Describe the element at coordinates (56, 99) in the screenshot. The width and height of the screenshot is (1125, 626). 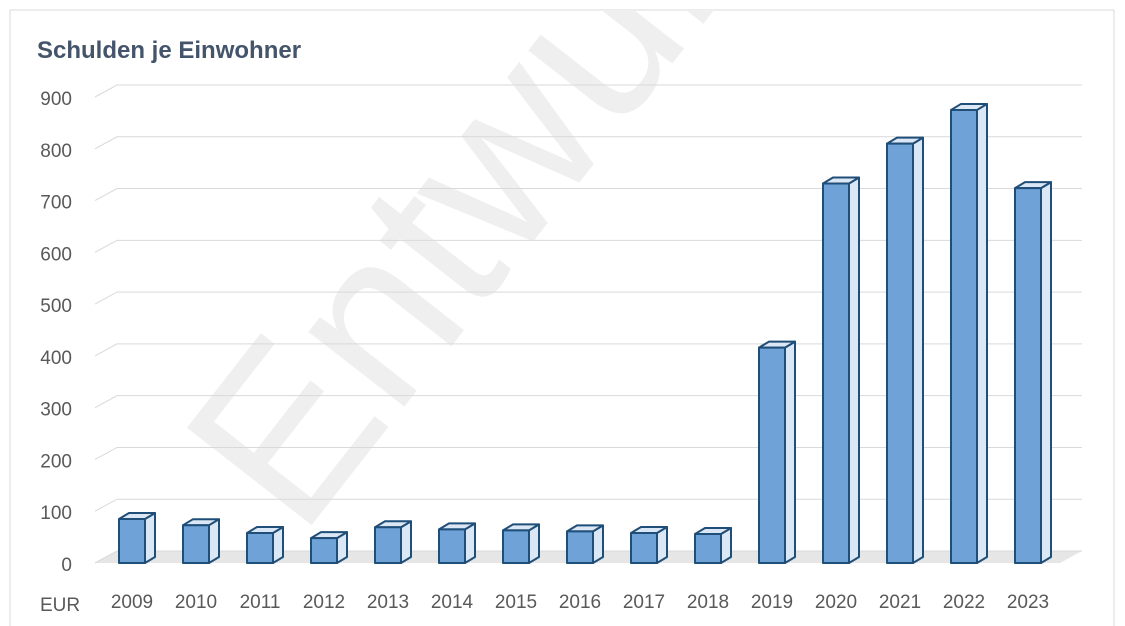
I see `y-tick-label: 900` at that location.